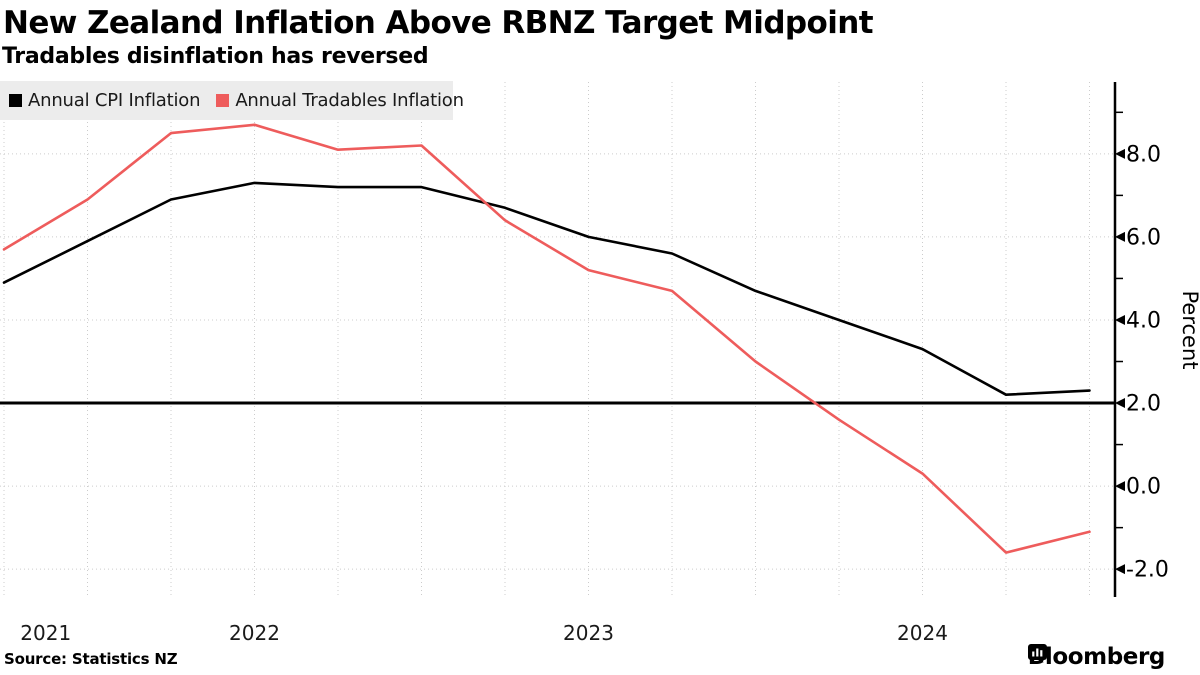 The image size is (1200, 675). Describe the element at coordinates (588, 633) in the screenshot. I see `x-tick-label: 2023` at that location.